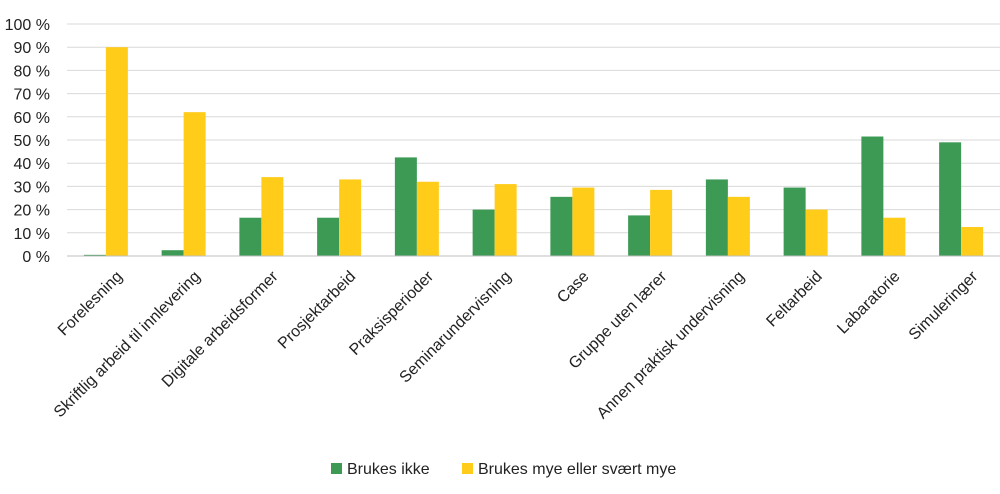  Describe the element at coordinates (561, 226) in the screenshot. I see `bar-brukes-ikke-case` at that location.